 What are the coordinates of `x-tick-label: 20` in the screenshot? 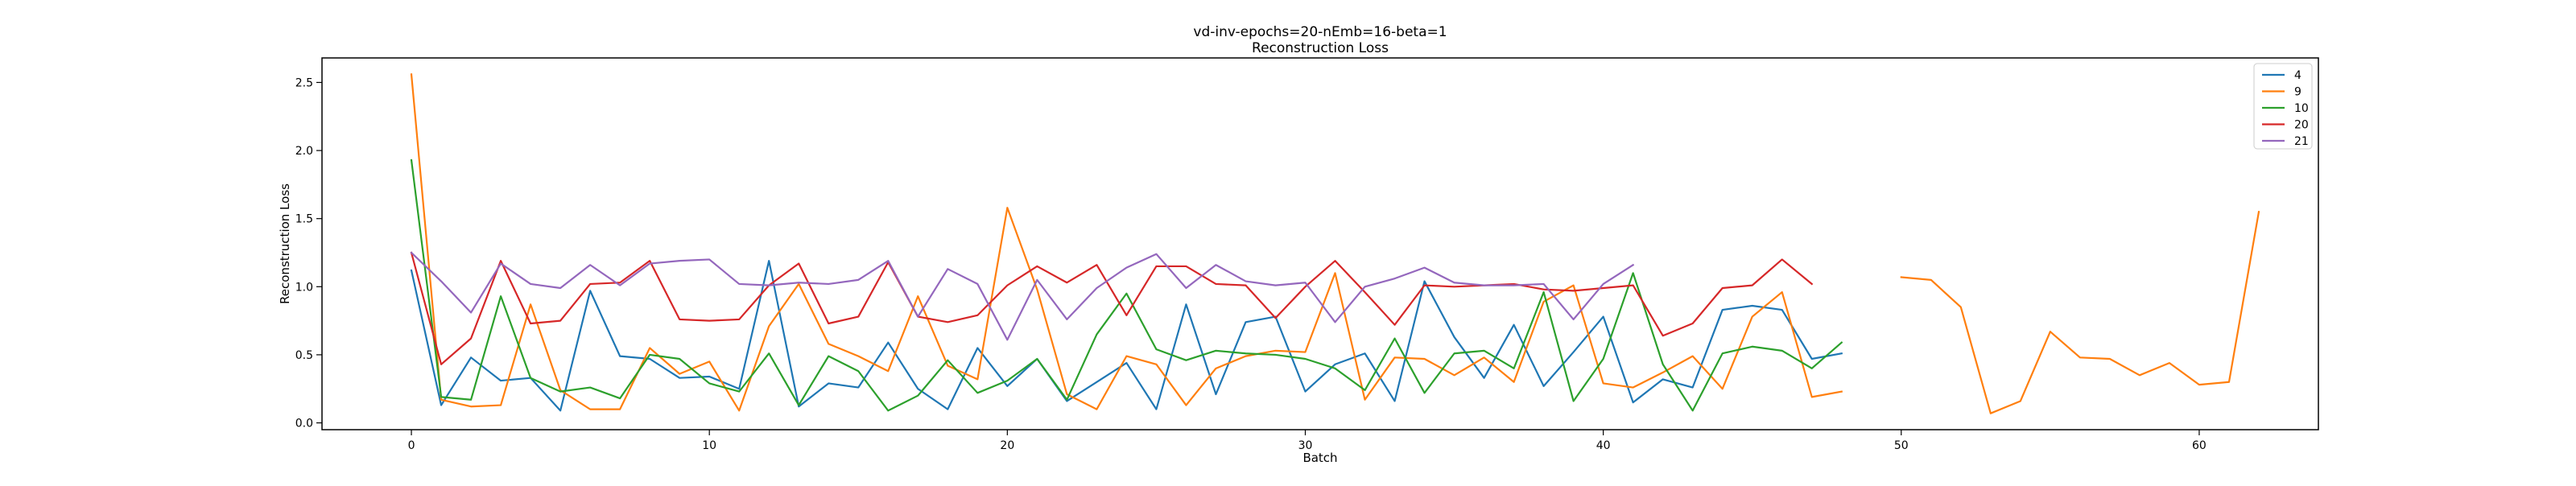 It's located at (1007, 445).